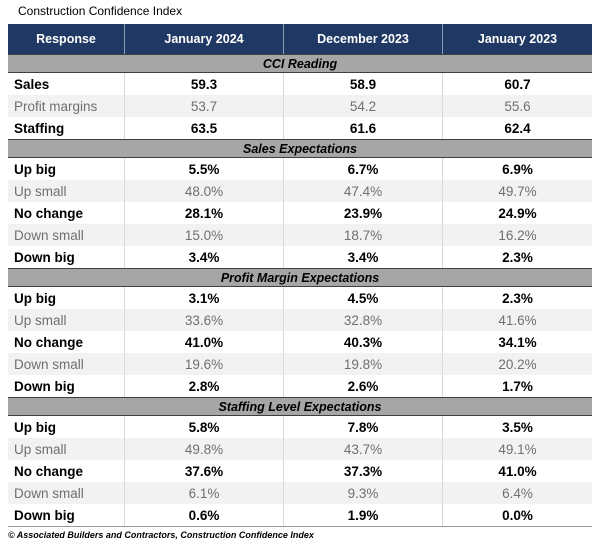 This screenshot has height=544, width=600. I want to click on cell-value: 58.9, so click(362, 84).